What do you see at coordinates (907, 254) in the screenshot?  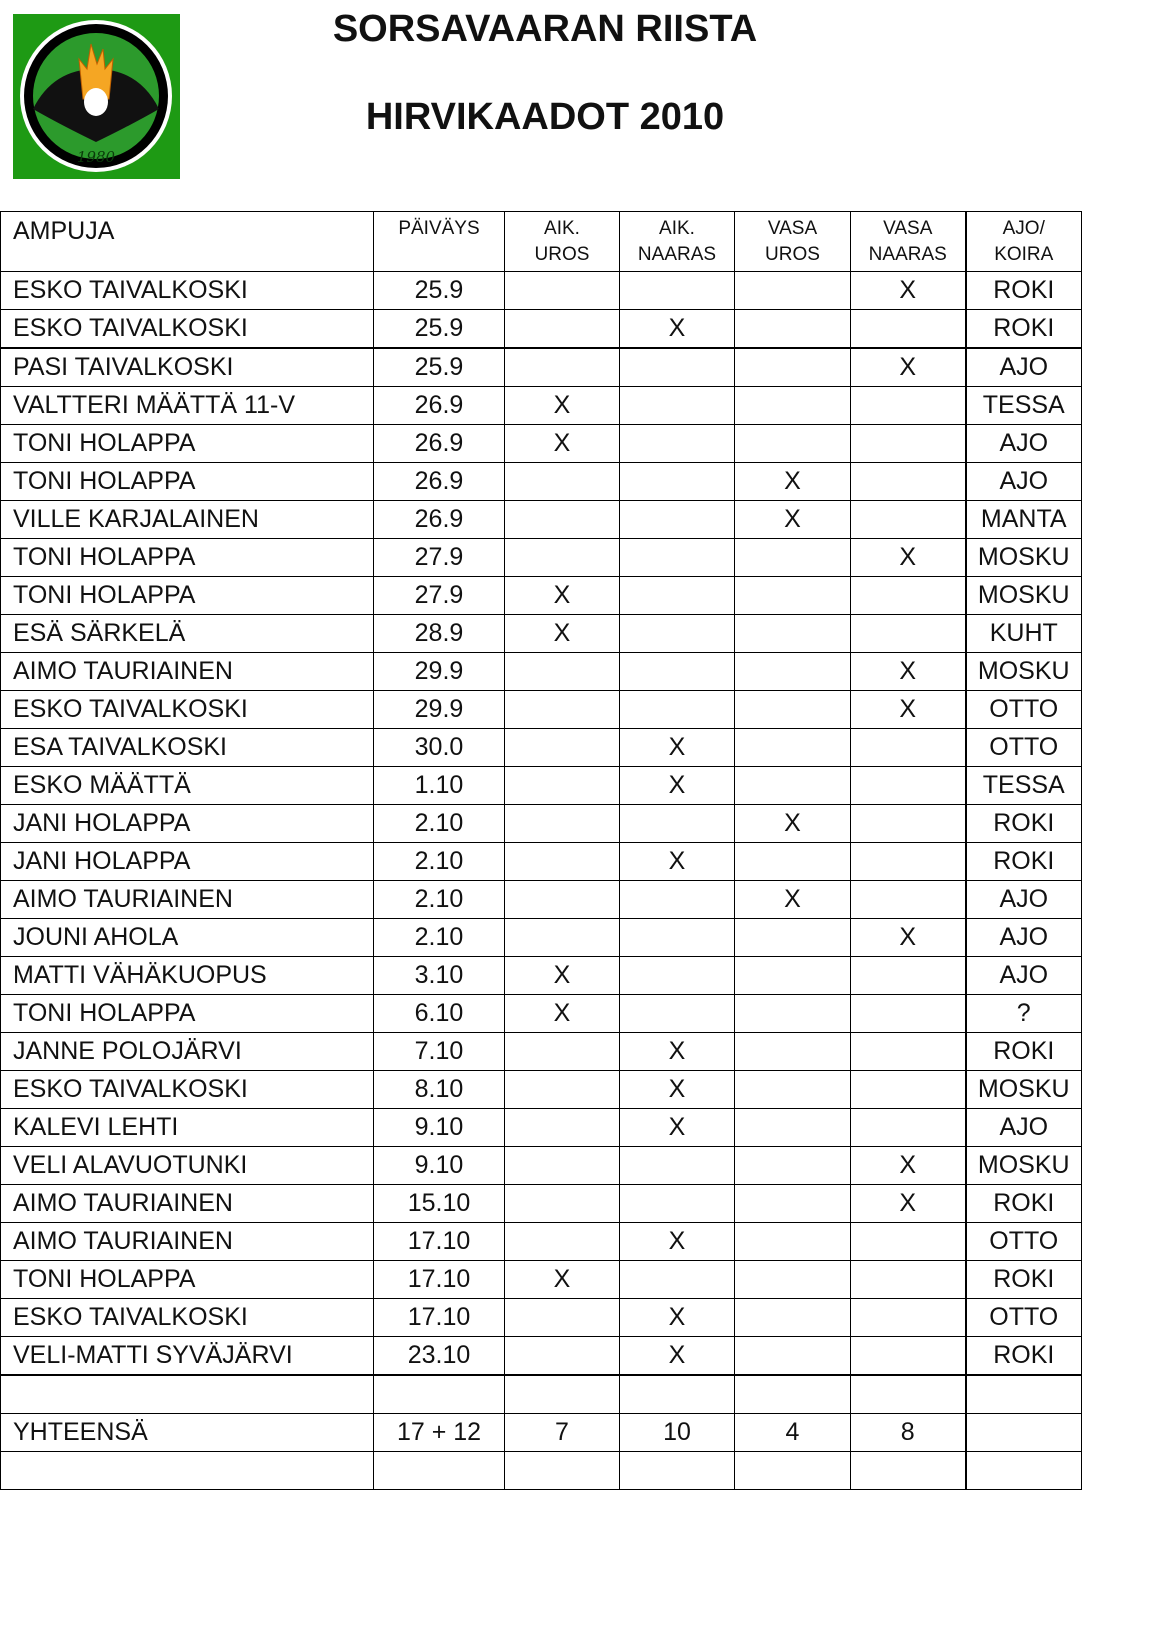 I see `header-label: NAARAS` at bounding box center [907, 254].